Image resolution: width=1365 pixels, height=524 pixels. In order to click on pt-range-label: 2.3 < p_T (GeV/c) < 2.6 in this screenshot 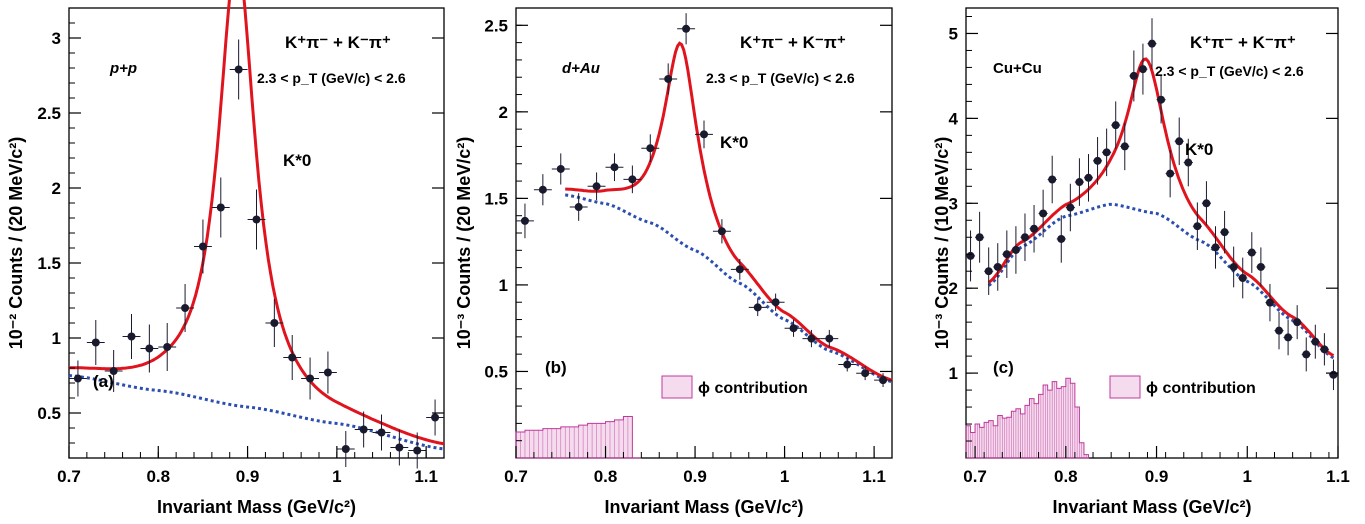, I will do `click(1229, 71)`.